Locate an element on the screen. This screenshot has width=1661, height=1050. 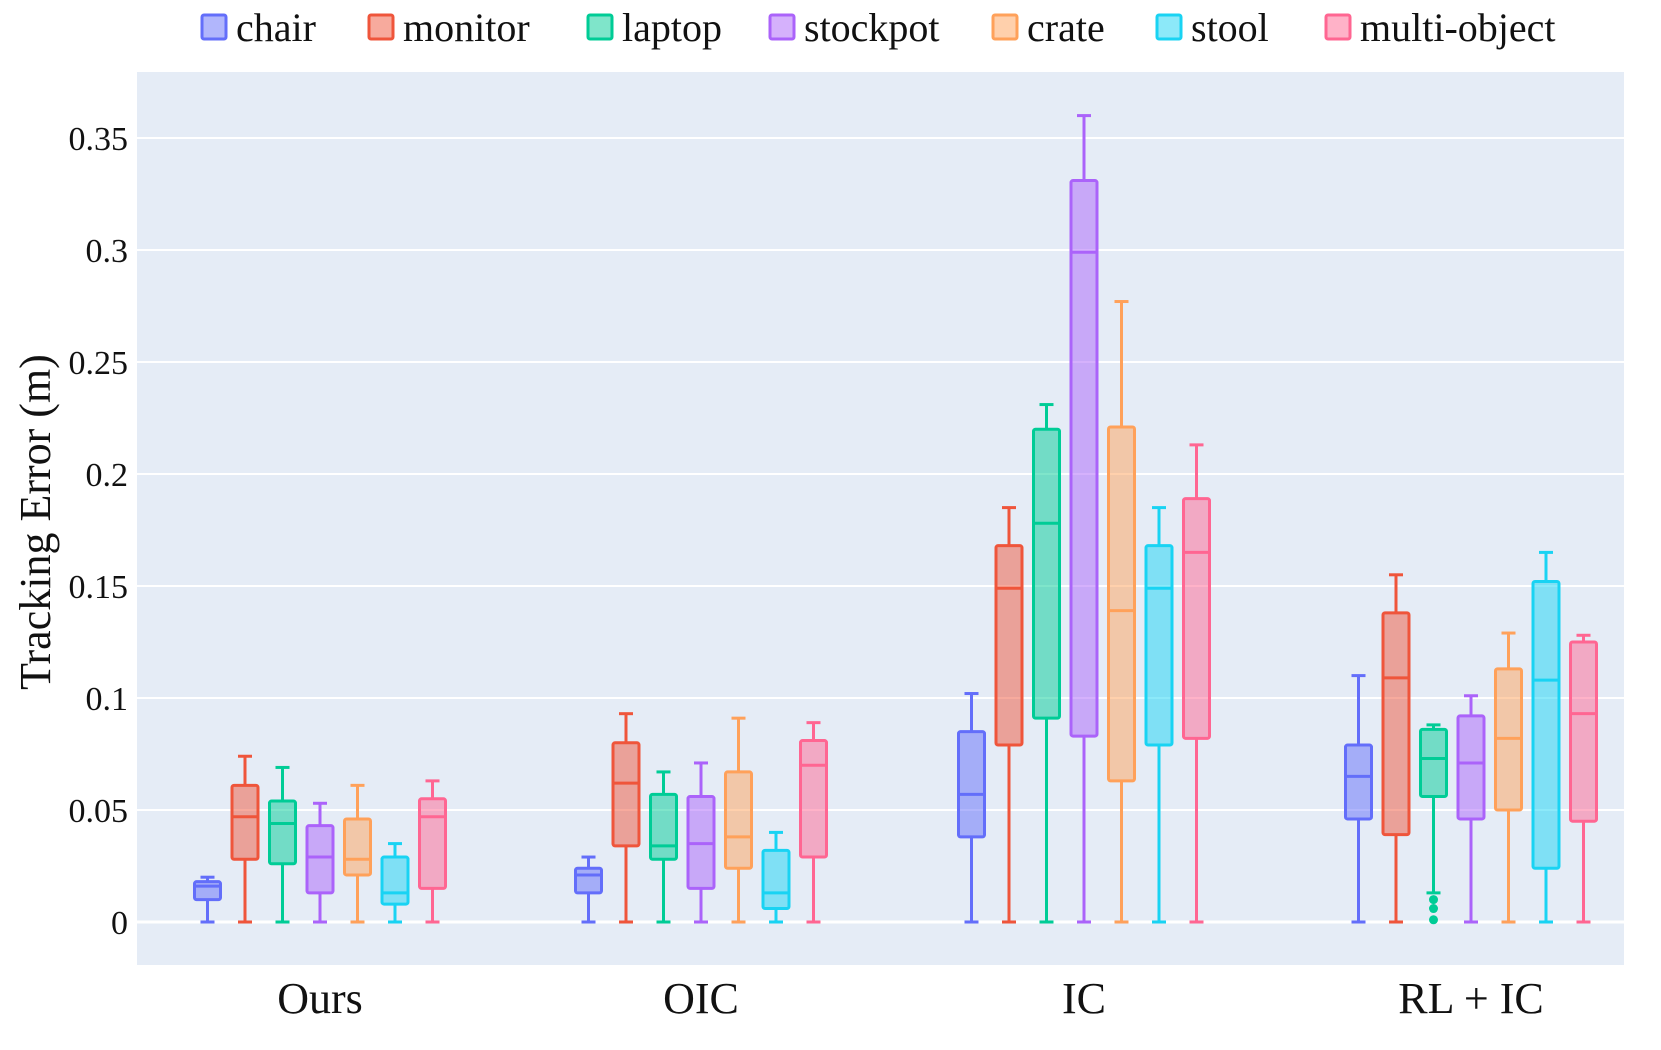
y-tick-label: 0.15 is located at coordinates (99, 587).